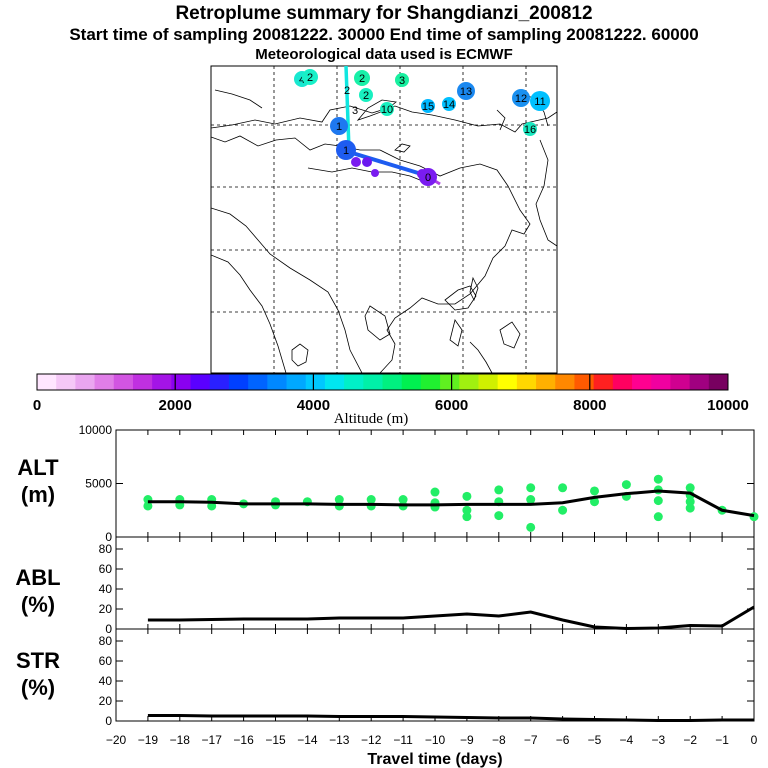 The image size is (768, 768). Describe the element at coordinates (106, 641) in the screenshot. I see `y-tick-label: 80` at that location.